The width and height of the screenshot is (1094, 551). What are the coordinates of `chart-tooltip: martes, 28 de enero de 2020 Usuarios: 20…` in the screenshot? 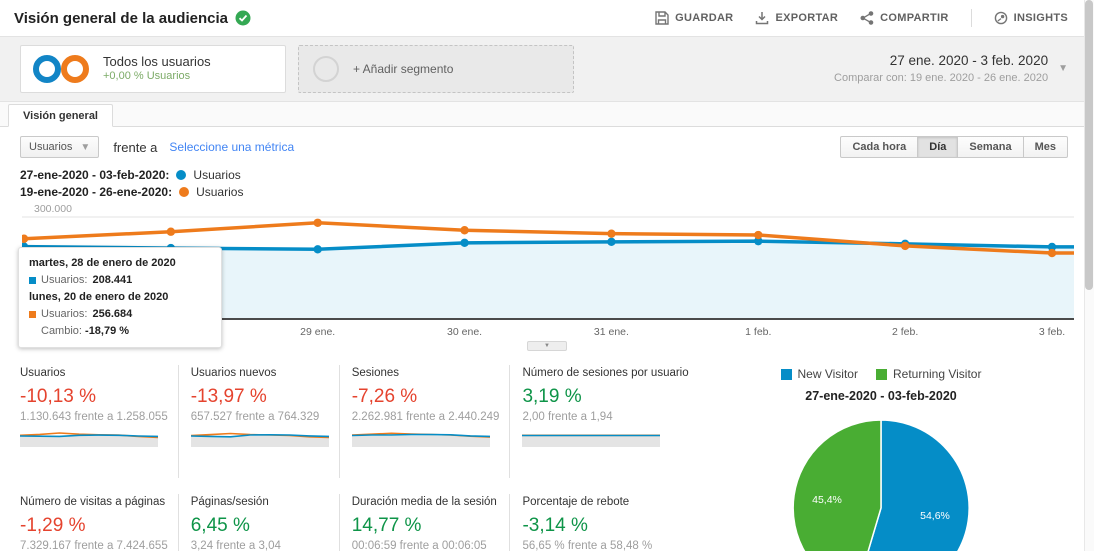 It's located at (120, 298).